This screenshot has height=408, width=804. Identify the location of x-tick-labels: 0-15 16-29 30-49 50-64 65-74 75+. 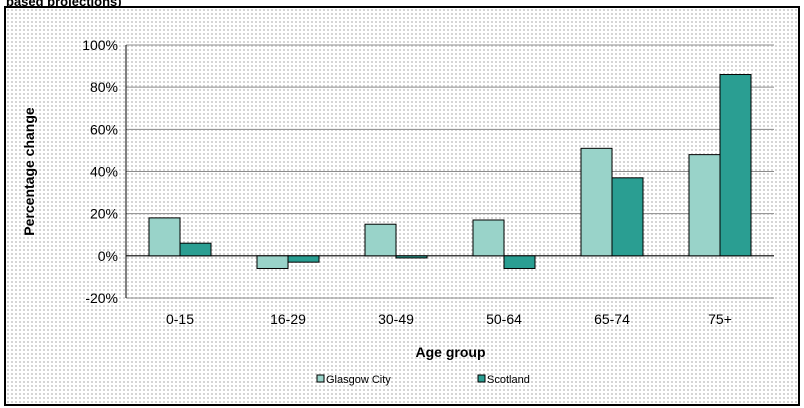
(449, 319).